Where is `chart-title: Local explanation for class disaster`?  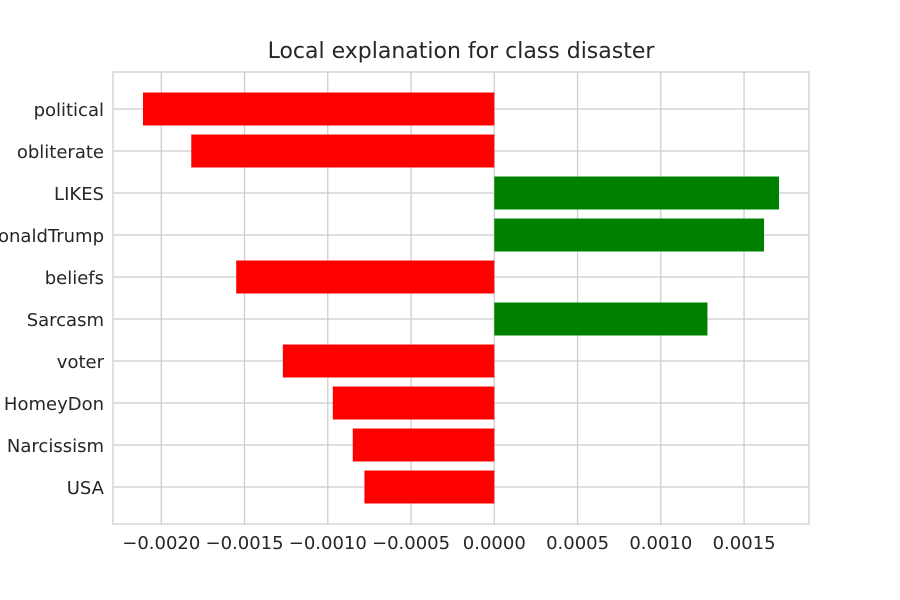
chart-title: Local explanation for class disaster is located at coordinates (462, 51).